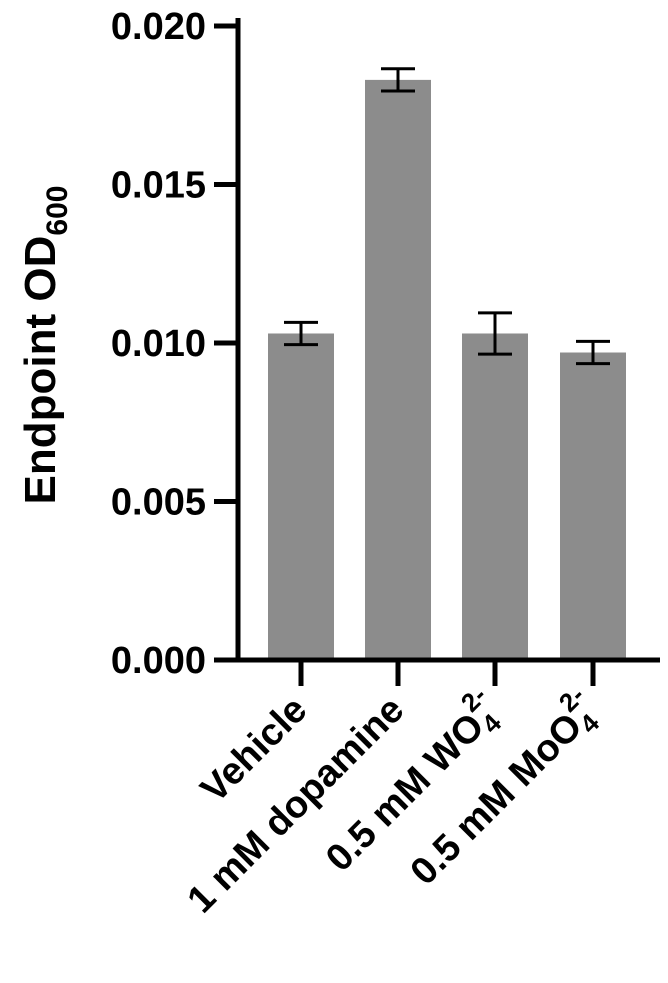 The height and width of the screenshot is (983, 668). Describe the element at coordinates (158, 186) in the screenshot. I see `y-tick-label: 0.015` at that location.